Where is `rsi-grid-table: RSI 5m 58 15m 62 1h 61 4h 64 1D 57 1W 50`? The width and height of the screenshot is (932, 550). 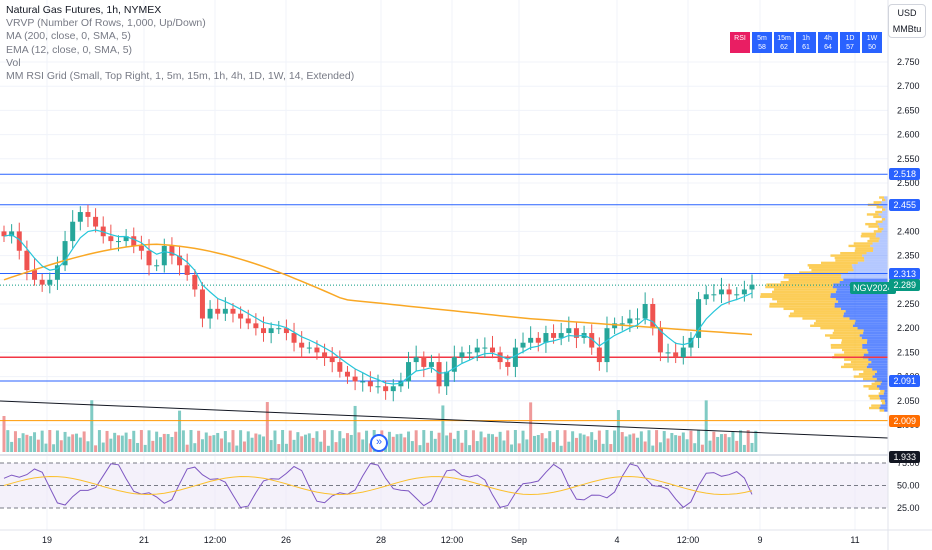
rsi-grid-table: RSI 5m 58 15m 62 1h 61 4h 64 1D 57 1W 50 is located at coordinates (806, 42).